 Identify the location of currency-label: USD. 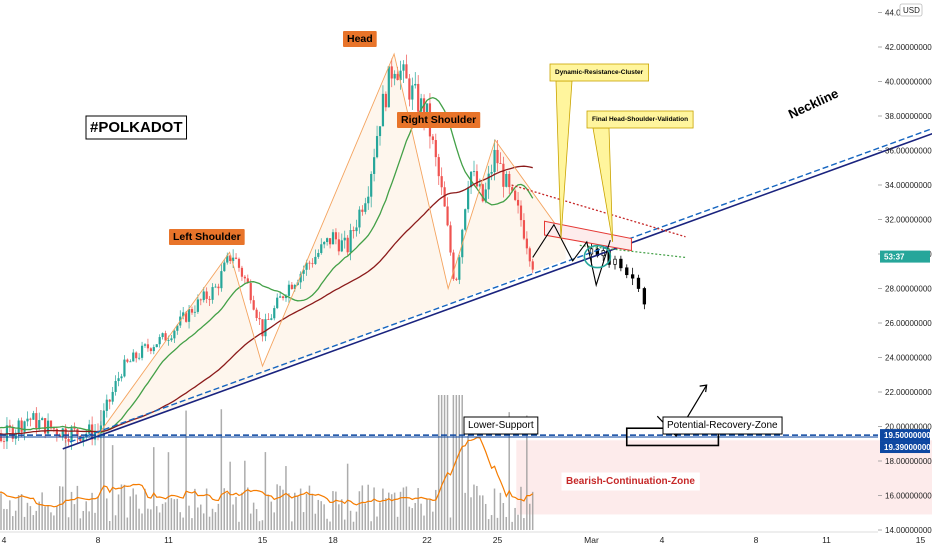
(911, 10).